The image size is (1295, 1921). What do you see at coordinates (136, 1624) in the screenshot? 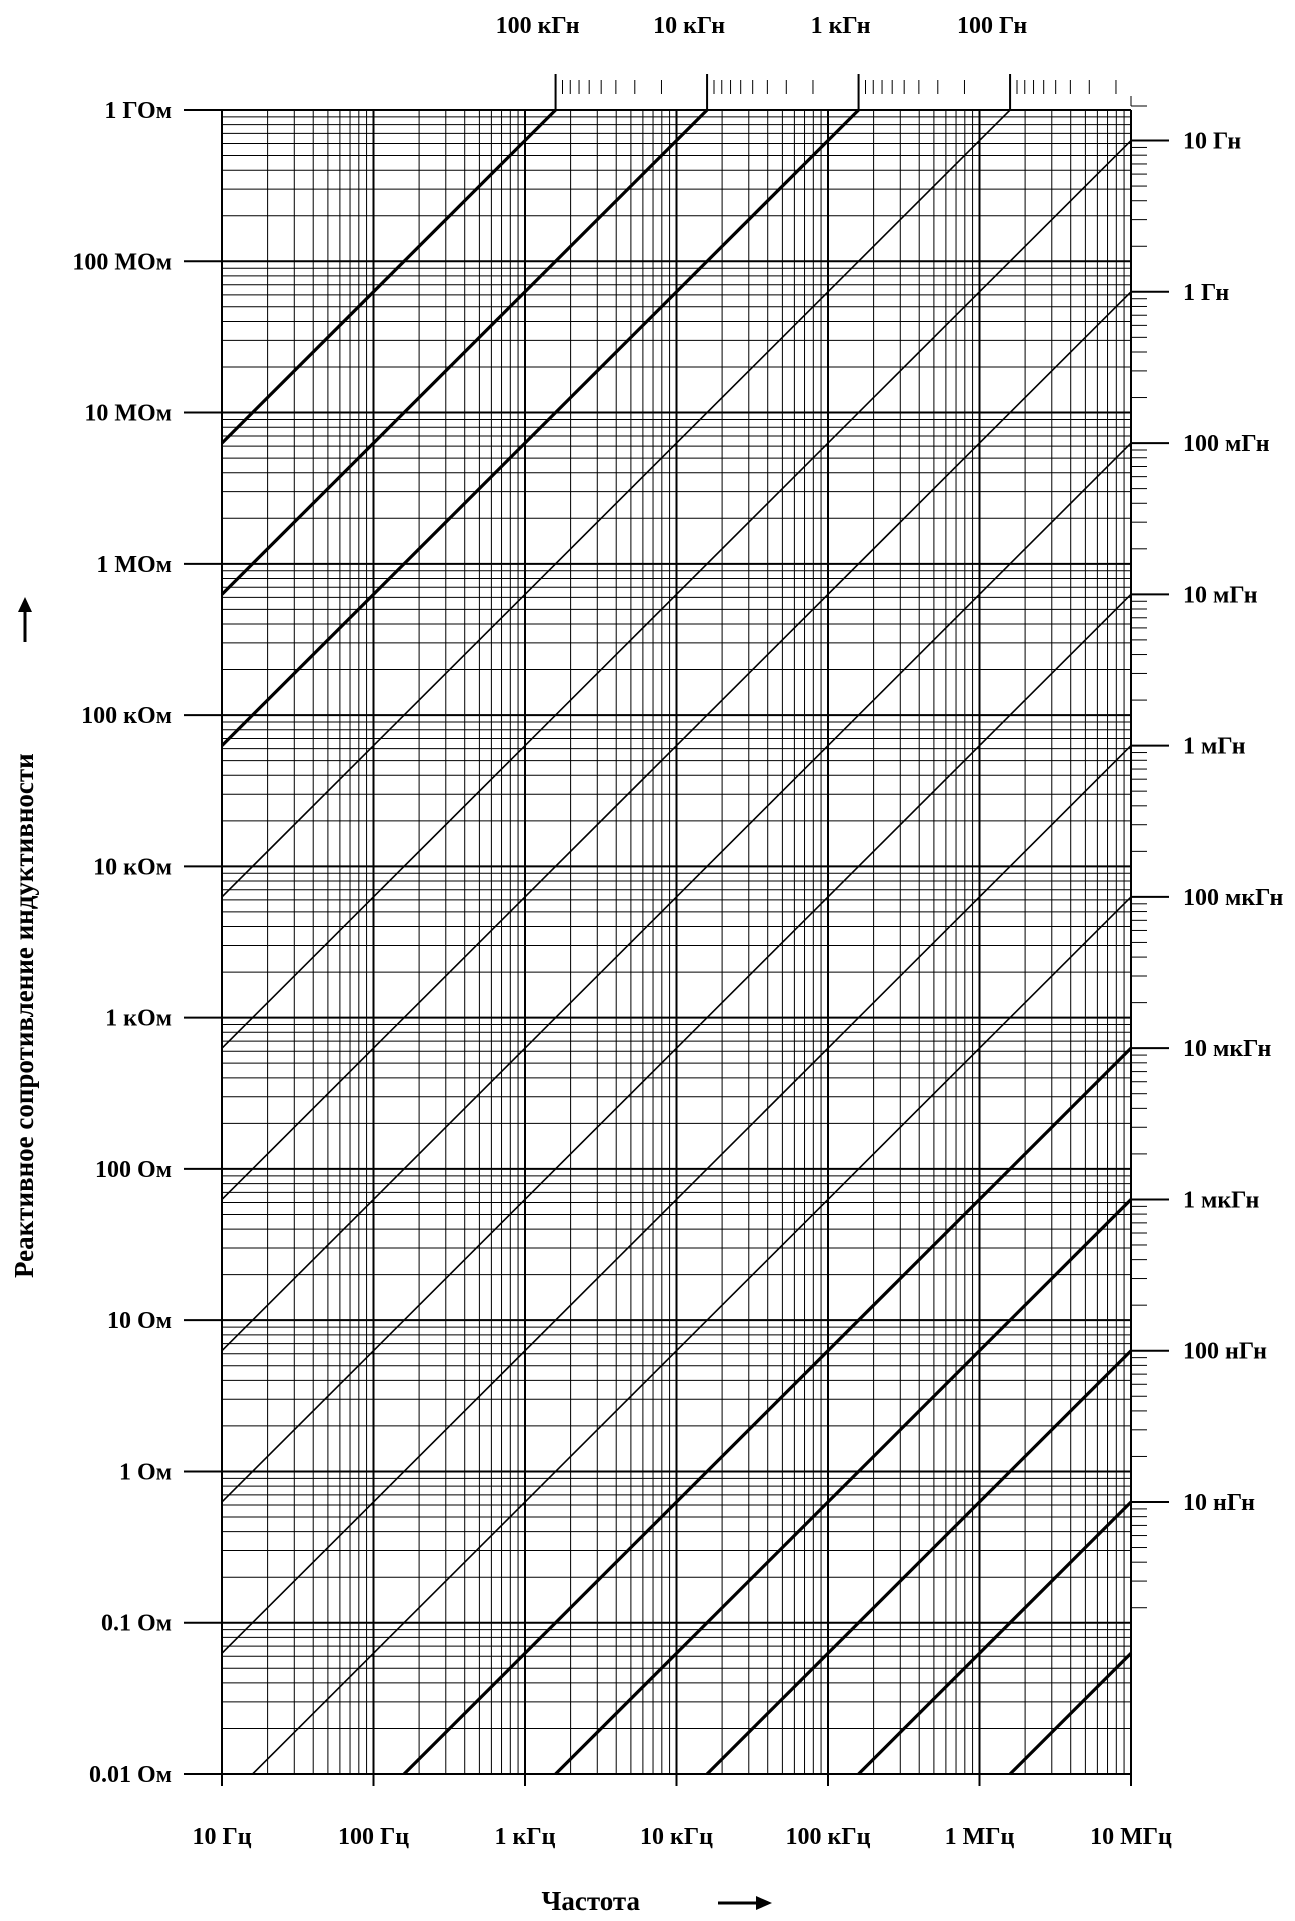
I see `y-tick-label: 0.1 Ом` at bounding box center [136, 1624].